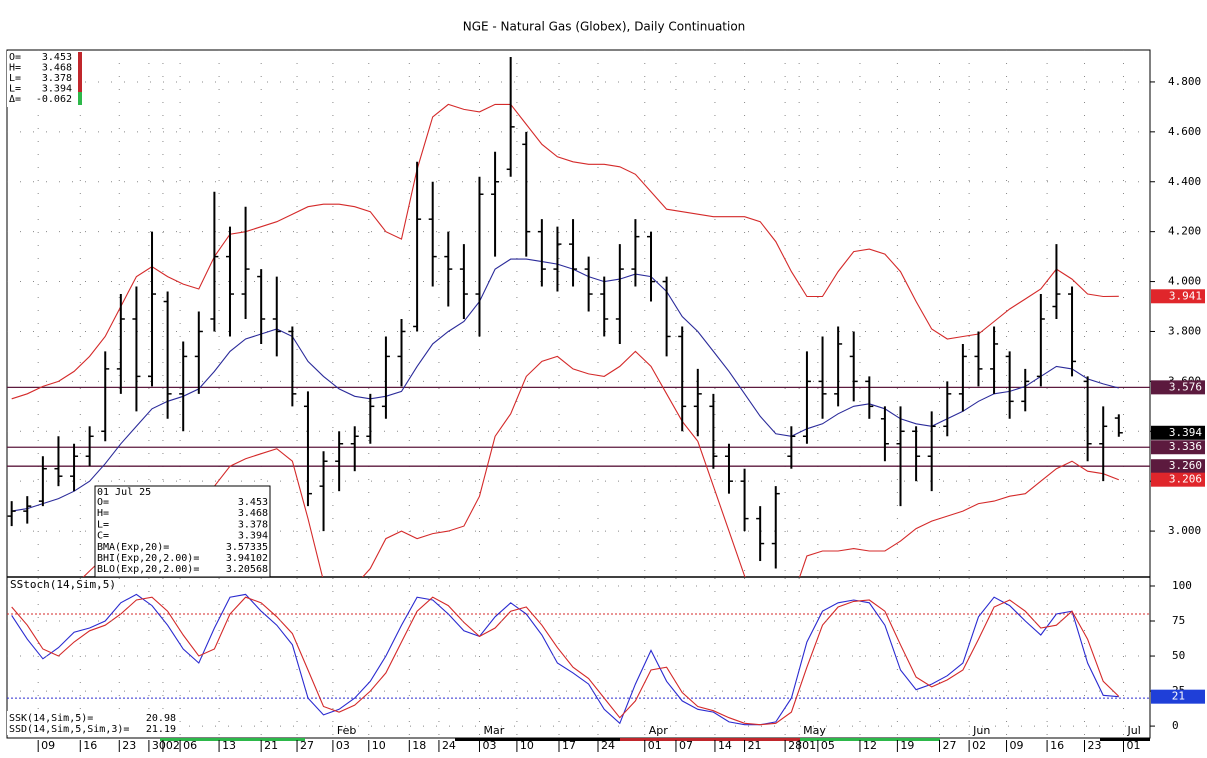 The height and width of the screenshot is (758, 1207). Describe the element at coordinates (57, 57) in the screenshot. I see `readout-value: 3.453` at that location.